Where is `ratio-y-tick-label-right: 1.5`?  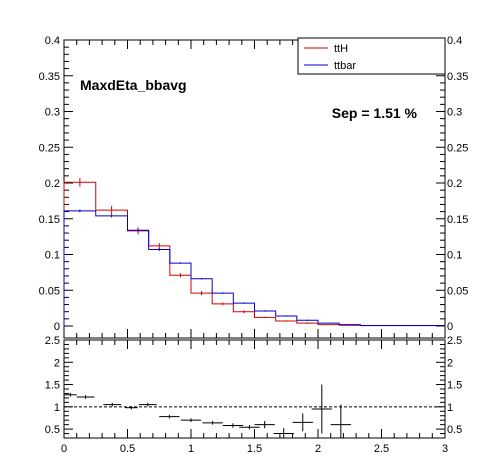 ratio-y-tick-label-right: 1.5 is located at coordinates (454, 386).